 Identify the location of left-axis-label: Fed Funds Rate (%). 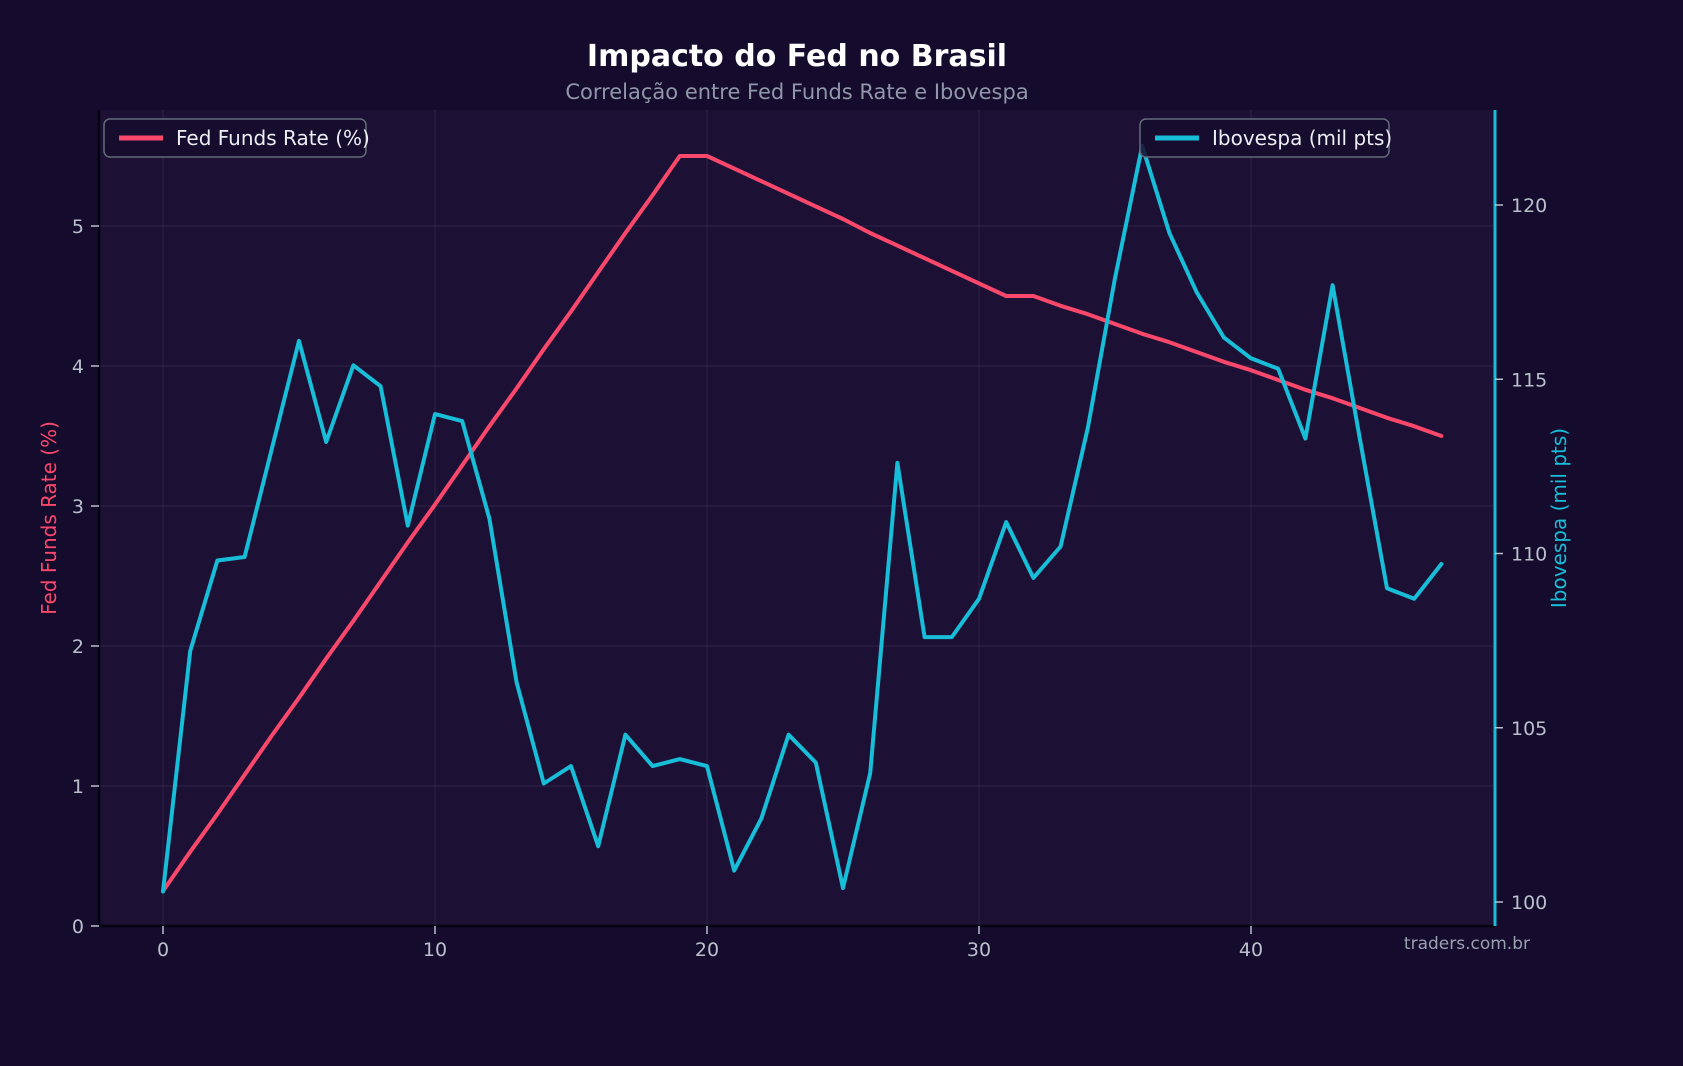
(49, 518).